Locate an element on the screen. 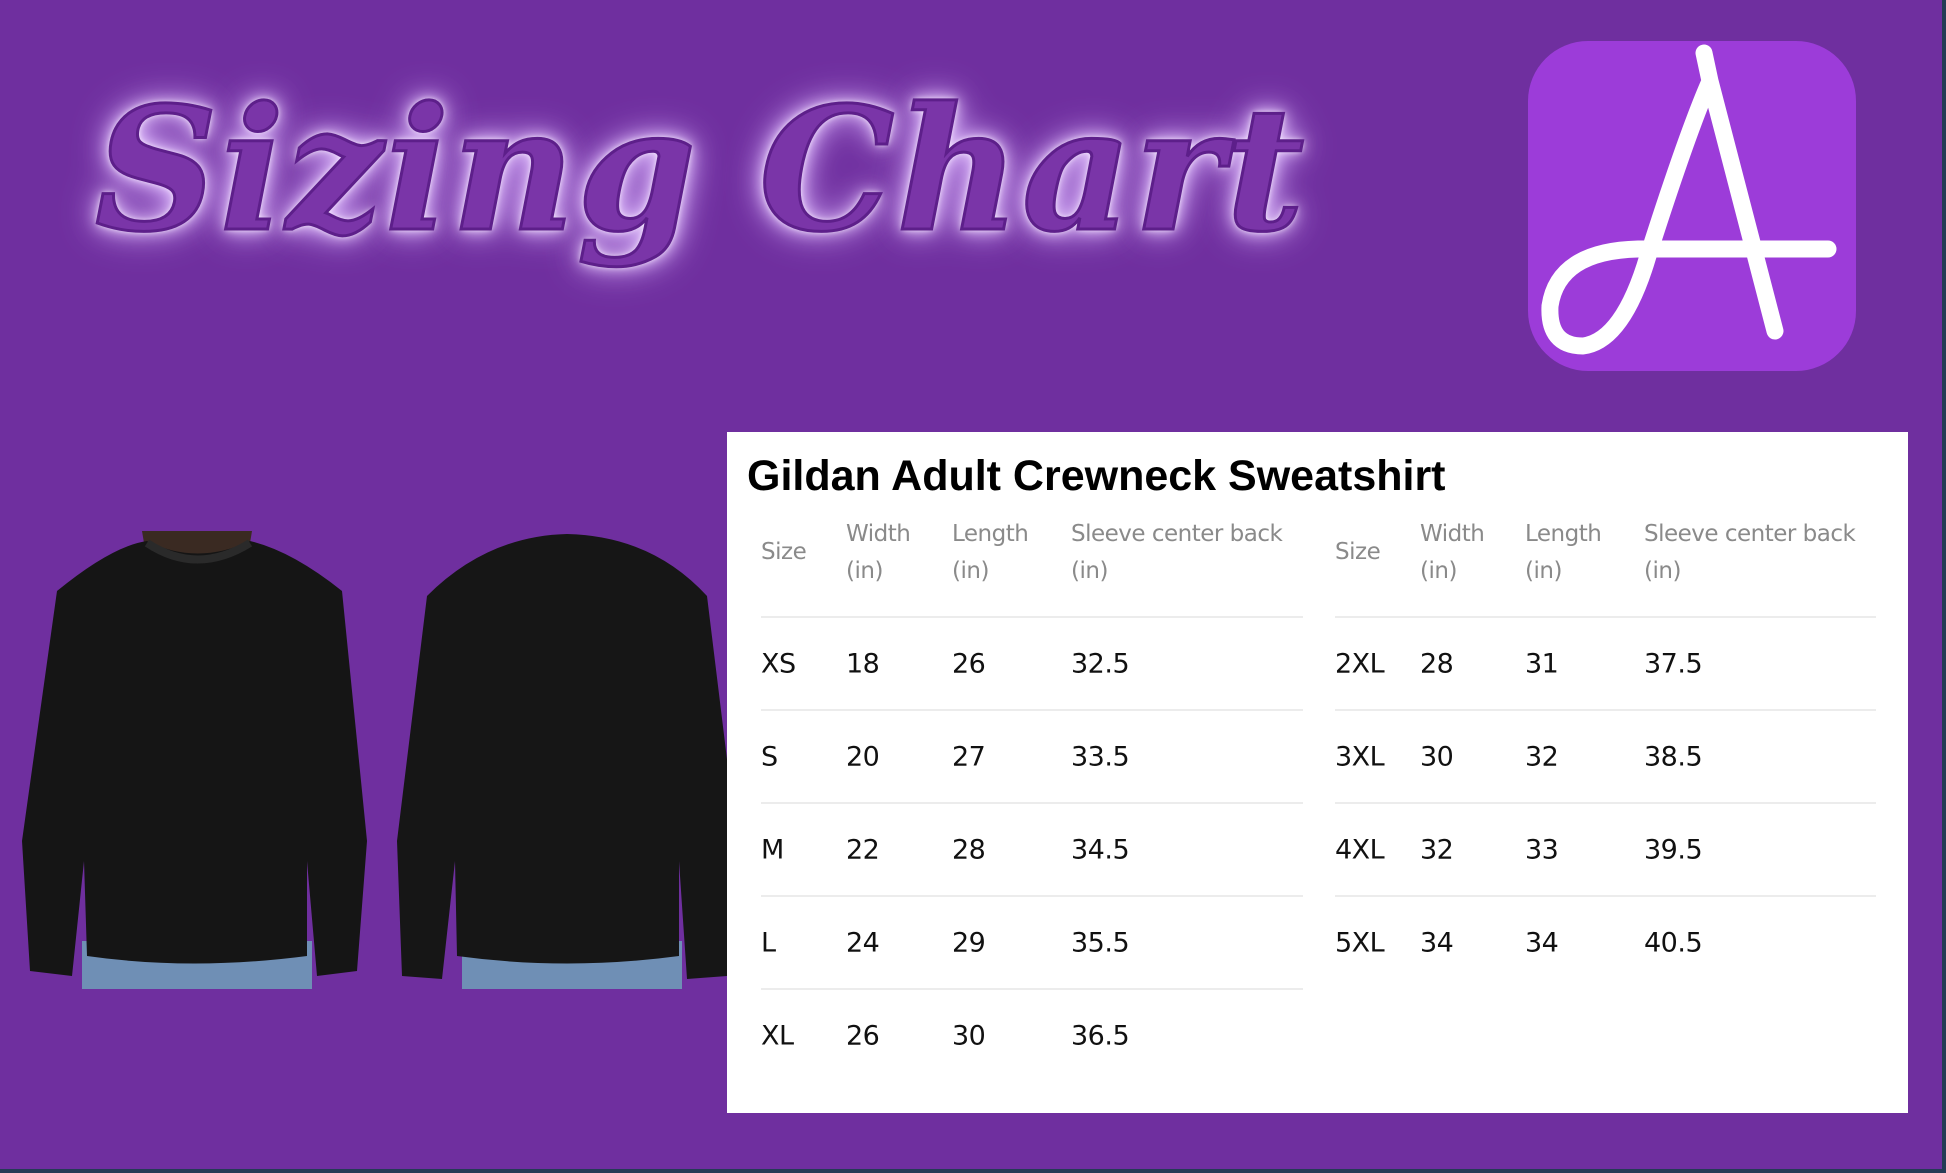 This screenshot has width=1946, height=1173. size-label: XL is located at coordinates (777, 1036).